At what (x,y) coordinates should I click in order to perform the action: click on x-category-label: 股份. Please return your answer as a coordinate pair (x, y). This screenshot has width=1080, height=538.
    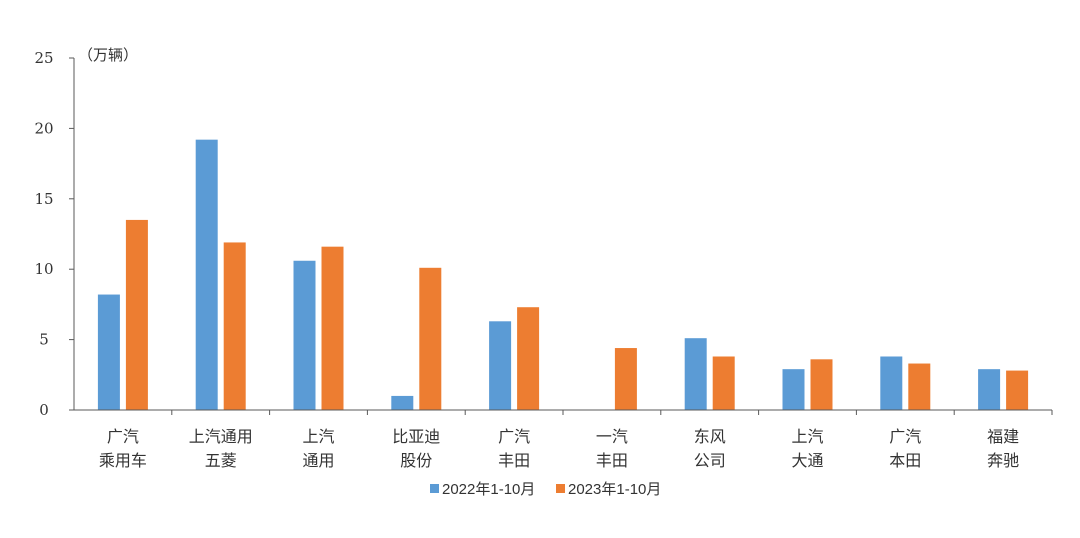
    Looking at the image, I should click on (416, 460).